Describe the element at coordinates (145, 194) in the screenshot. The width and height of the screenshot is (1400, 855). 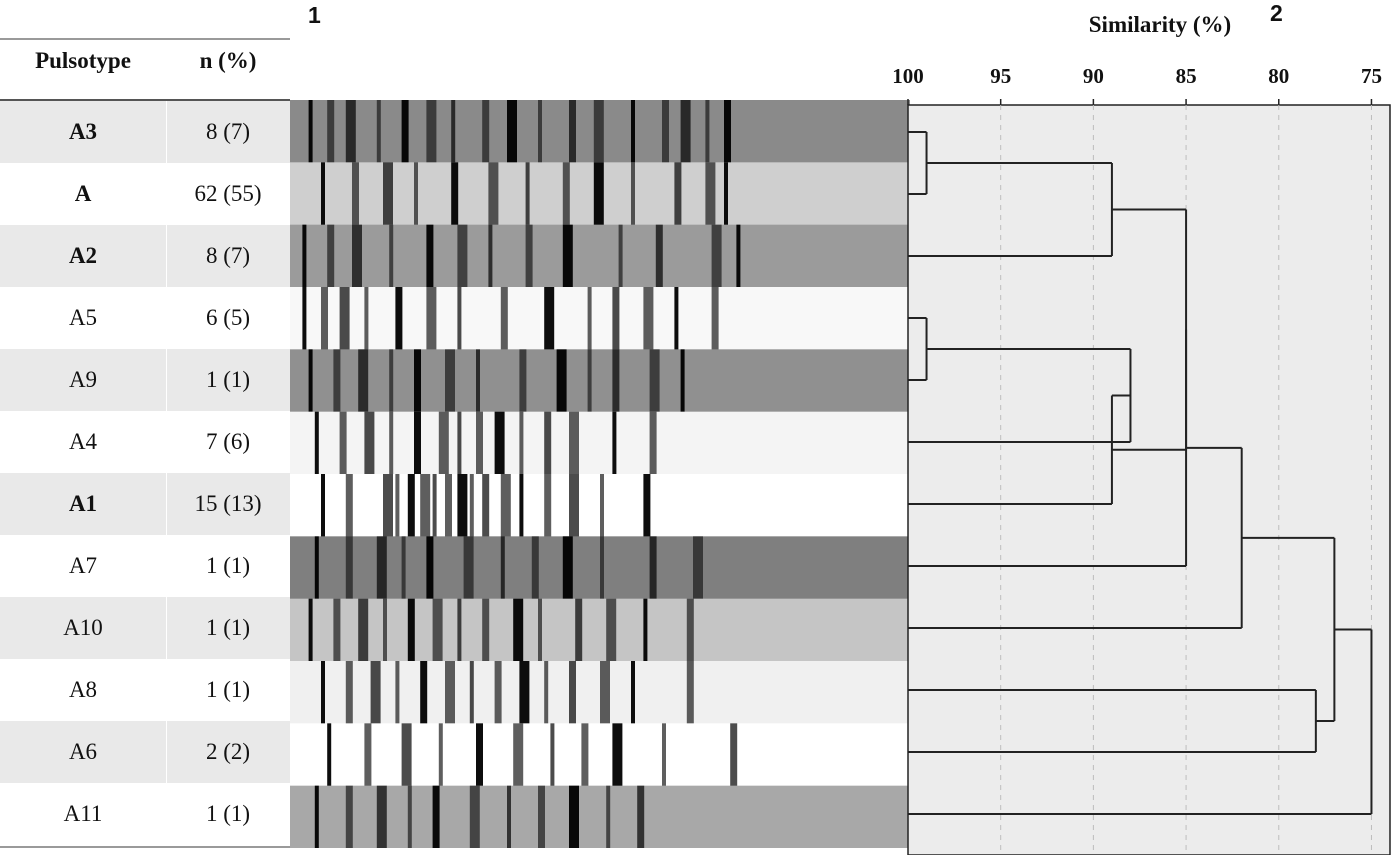
I see `table-row: A 62 (55)` at that location.